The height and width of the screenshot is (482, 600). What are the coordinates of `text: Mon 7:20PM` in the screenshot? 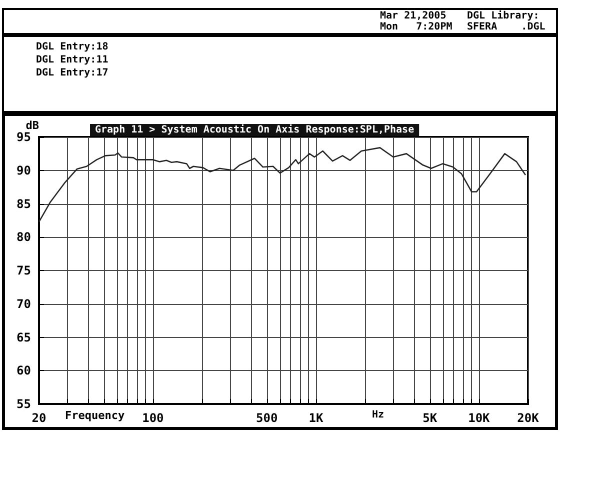 It's located at (416, 27).